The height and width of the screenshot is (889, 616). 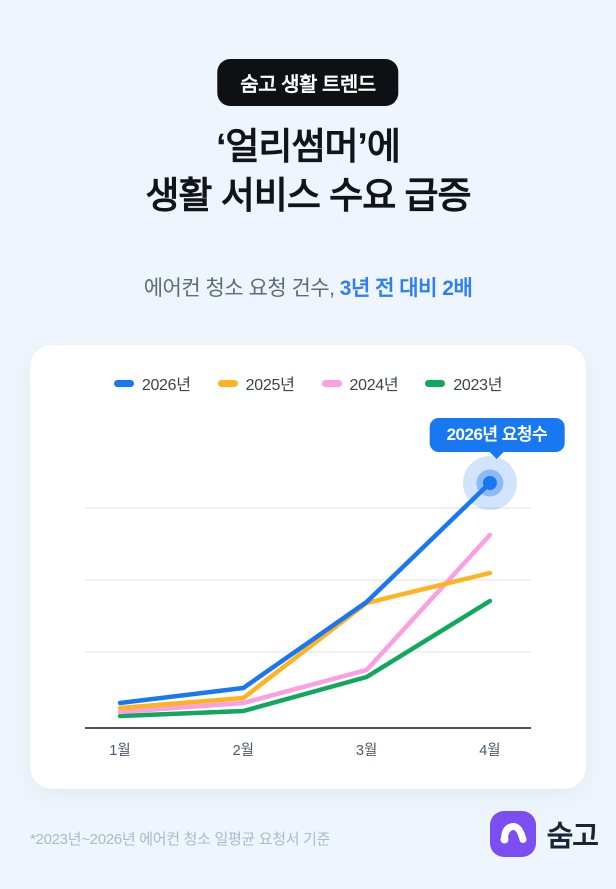 I want to click on soomgo-logo-text: 숨고, so click(x=572, y=837).